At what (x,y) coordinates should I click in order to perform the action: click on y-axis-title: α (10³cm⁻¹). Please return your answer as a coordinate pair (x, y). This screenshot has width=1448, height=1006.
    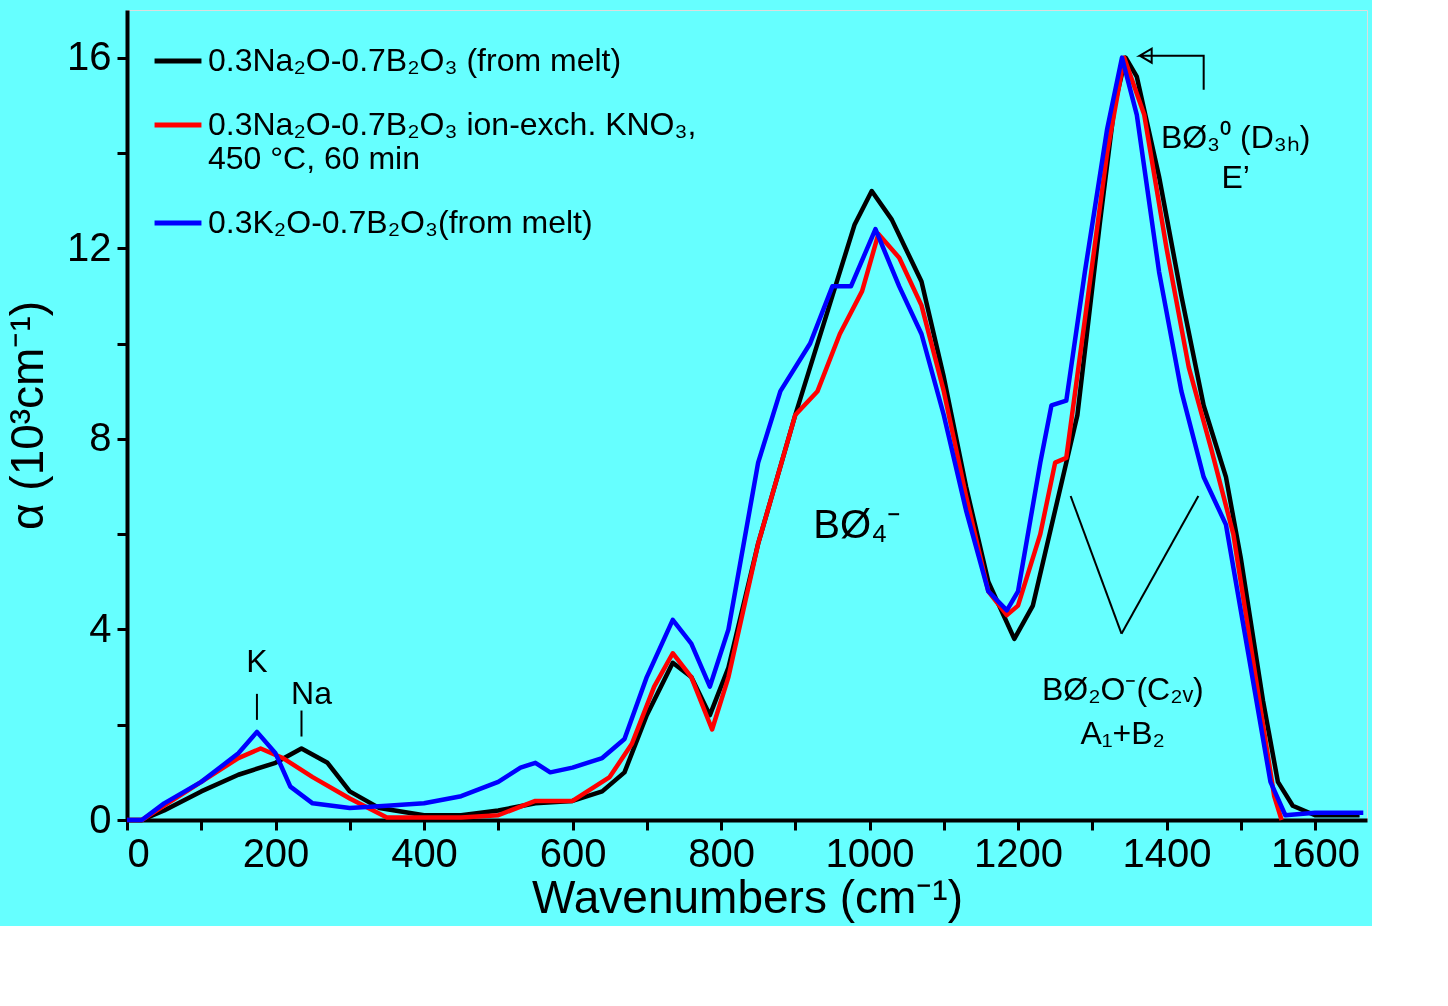
    Looking at the image, I should click on (27, 415).